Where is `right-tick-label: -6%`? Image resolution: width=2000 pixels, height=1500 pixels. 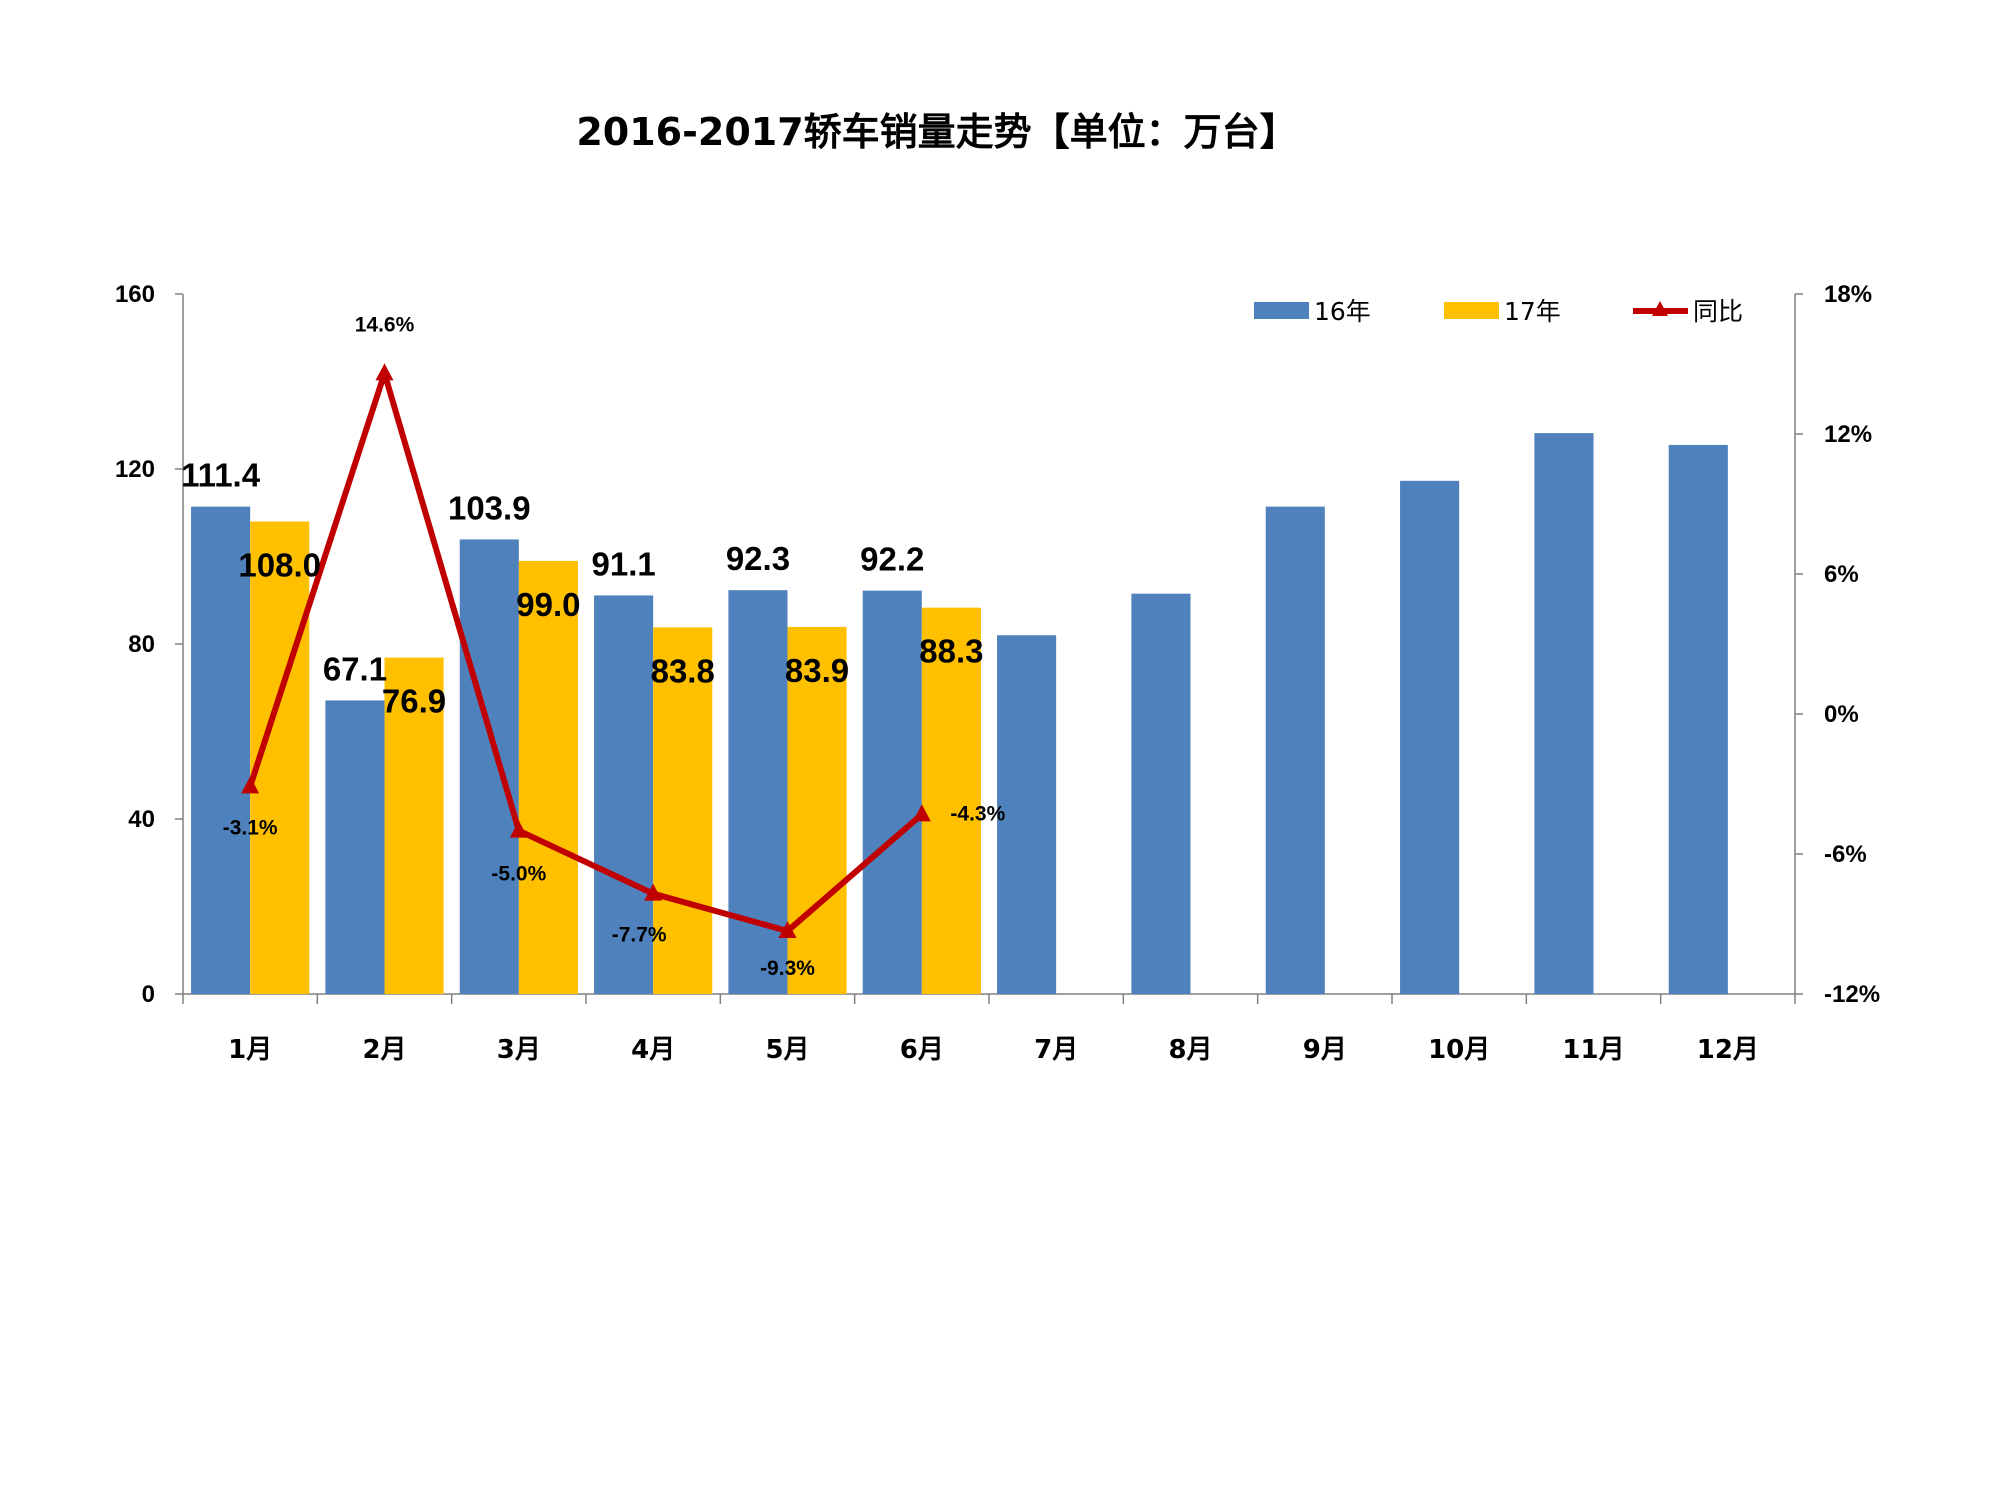
right-tick-label: -6% is located at coordinates (1845, 854).